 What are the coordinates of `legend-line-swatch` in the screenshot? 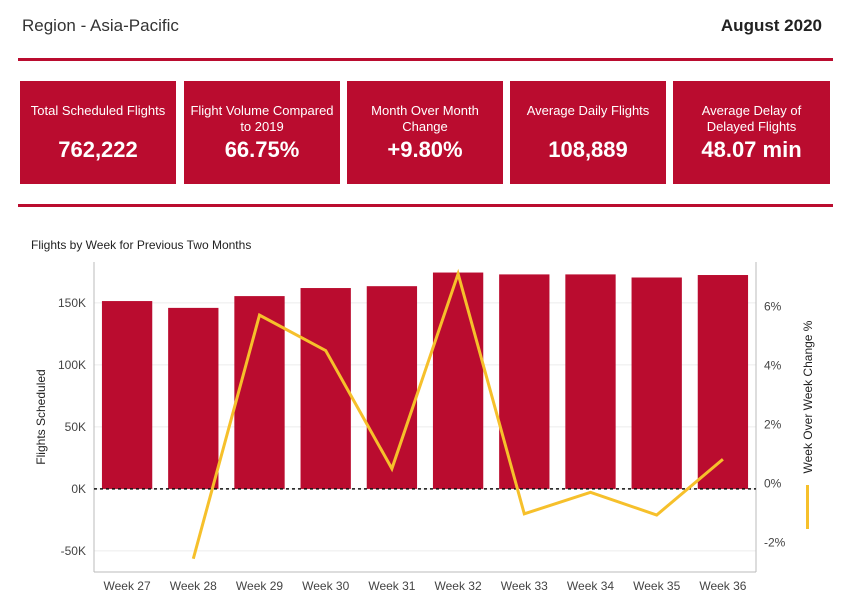 It's located at (807, 507).